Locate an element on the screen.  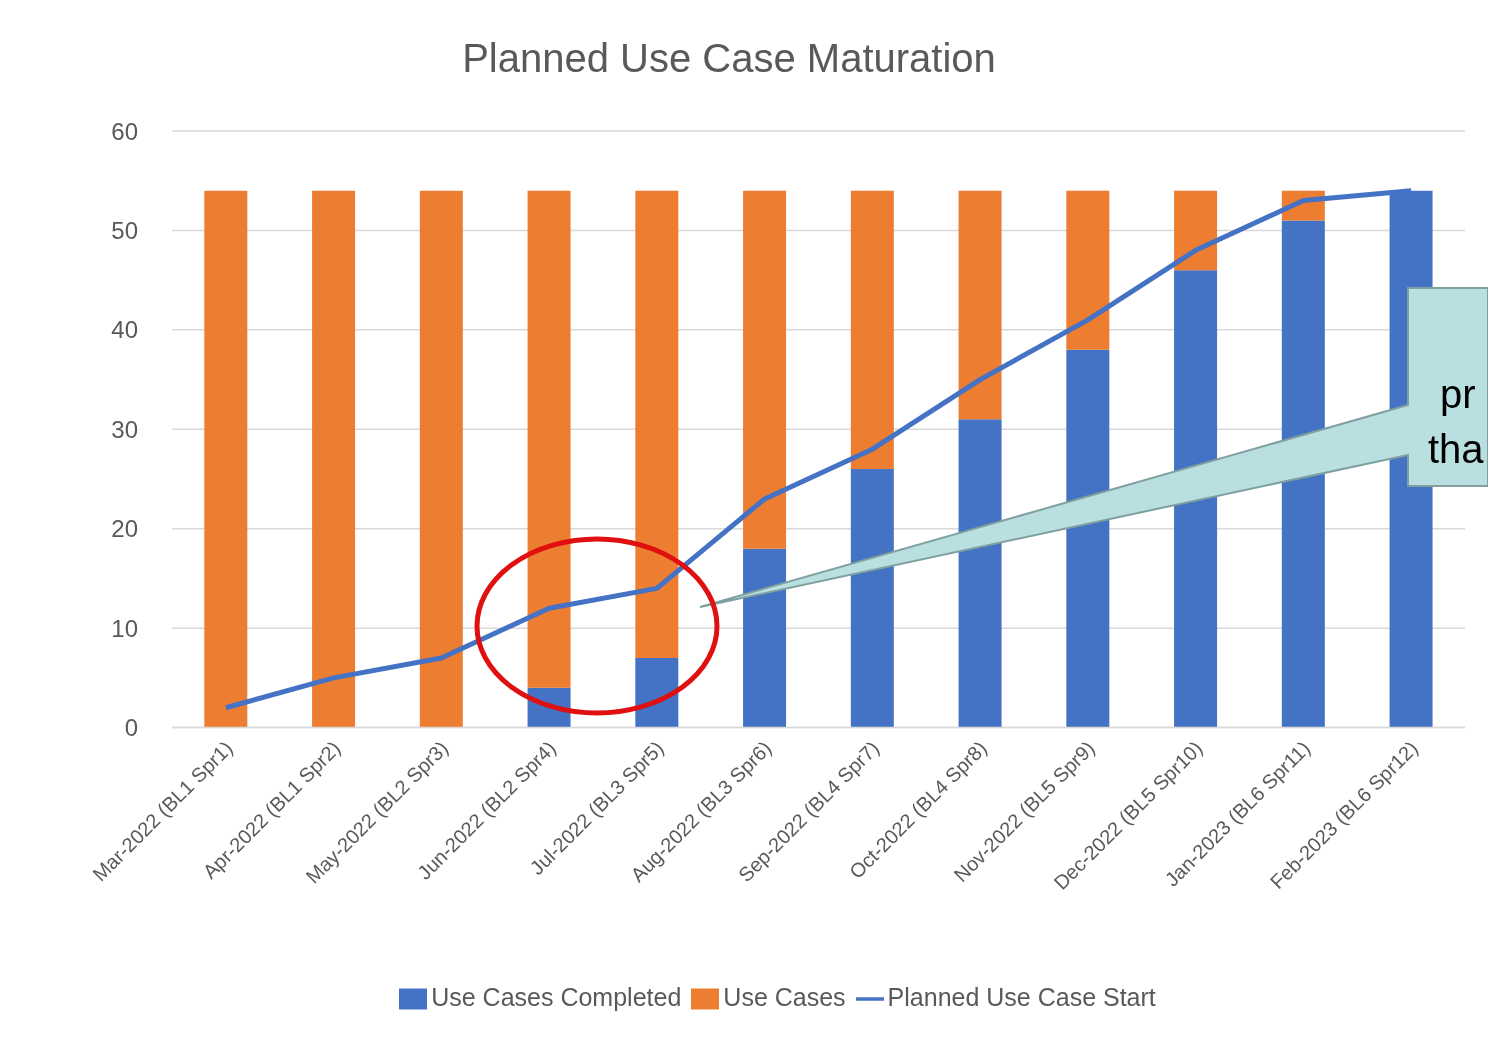
legend-label: Use Cases Completed is located at coordinates (556, 996).